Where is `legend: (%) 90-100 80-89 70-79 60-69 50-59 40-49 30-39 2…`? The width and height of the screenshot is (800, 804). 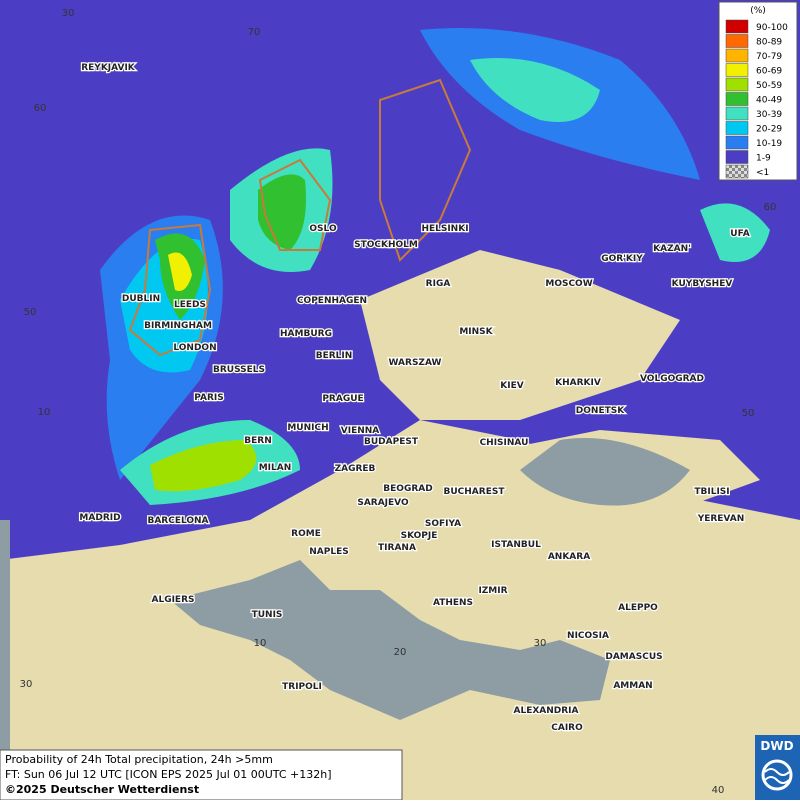
legend: (%) 90-100 80-89 70-79 60-69 50-59 40-49 30-39 2… is located at coordinates (758, 91).